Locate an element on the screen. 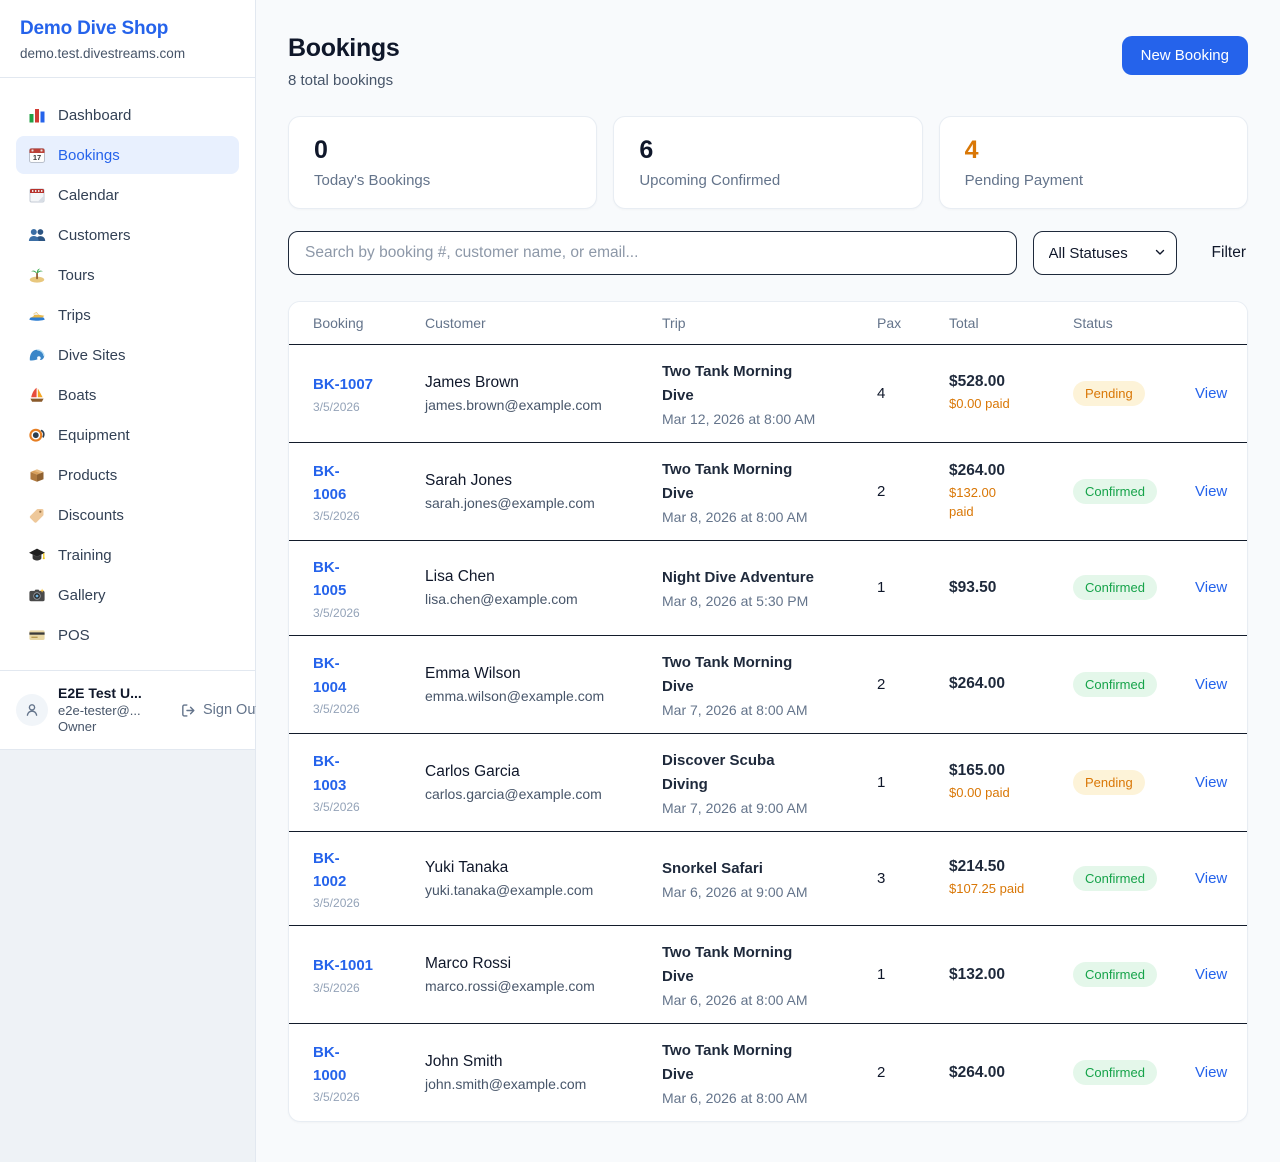  booking-cell: BK-1007 3/5/2026 is located at coordinates (357, 393).